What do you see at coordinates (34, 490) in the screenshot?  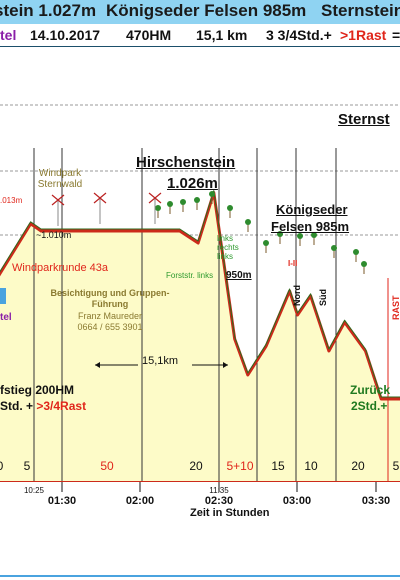 I see `time-mark-label: 10:25` at bounding box center [34, 490].